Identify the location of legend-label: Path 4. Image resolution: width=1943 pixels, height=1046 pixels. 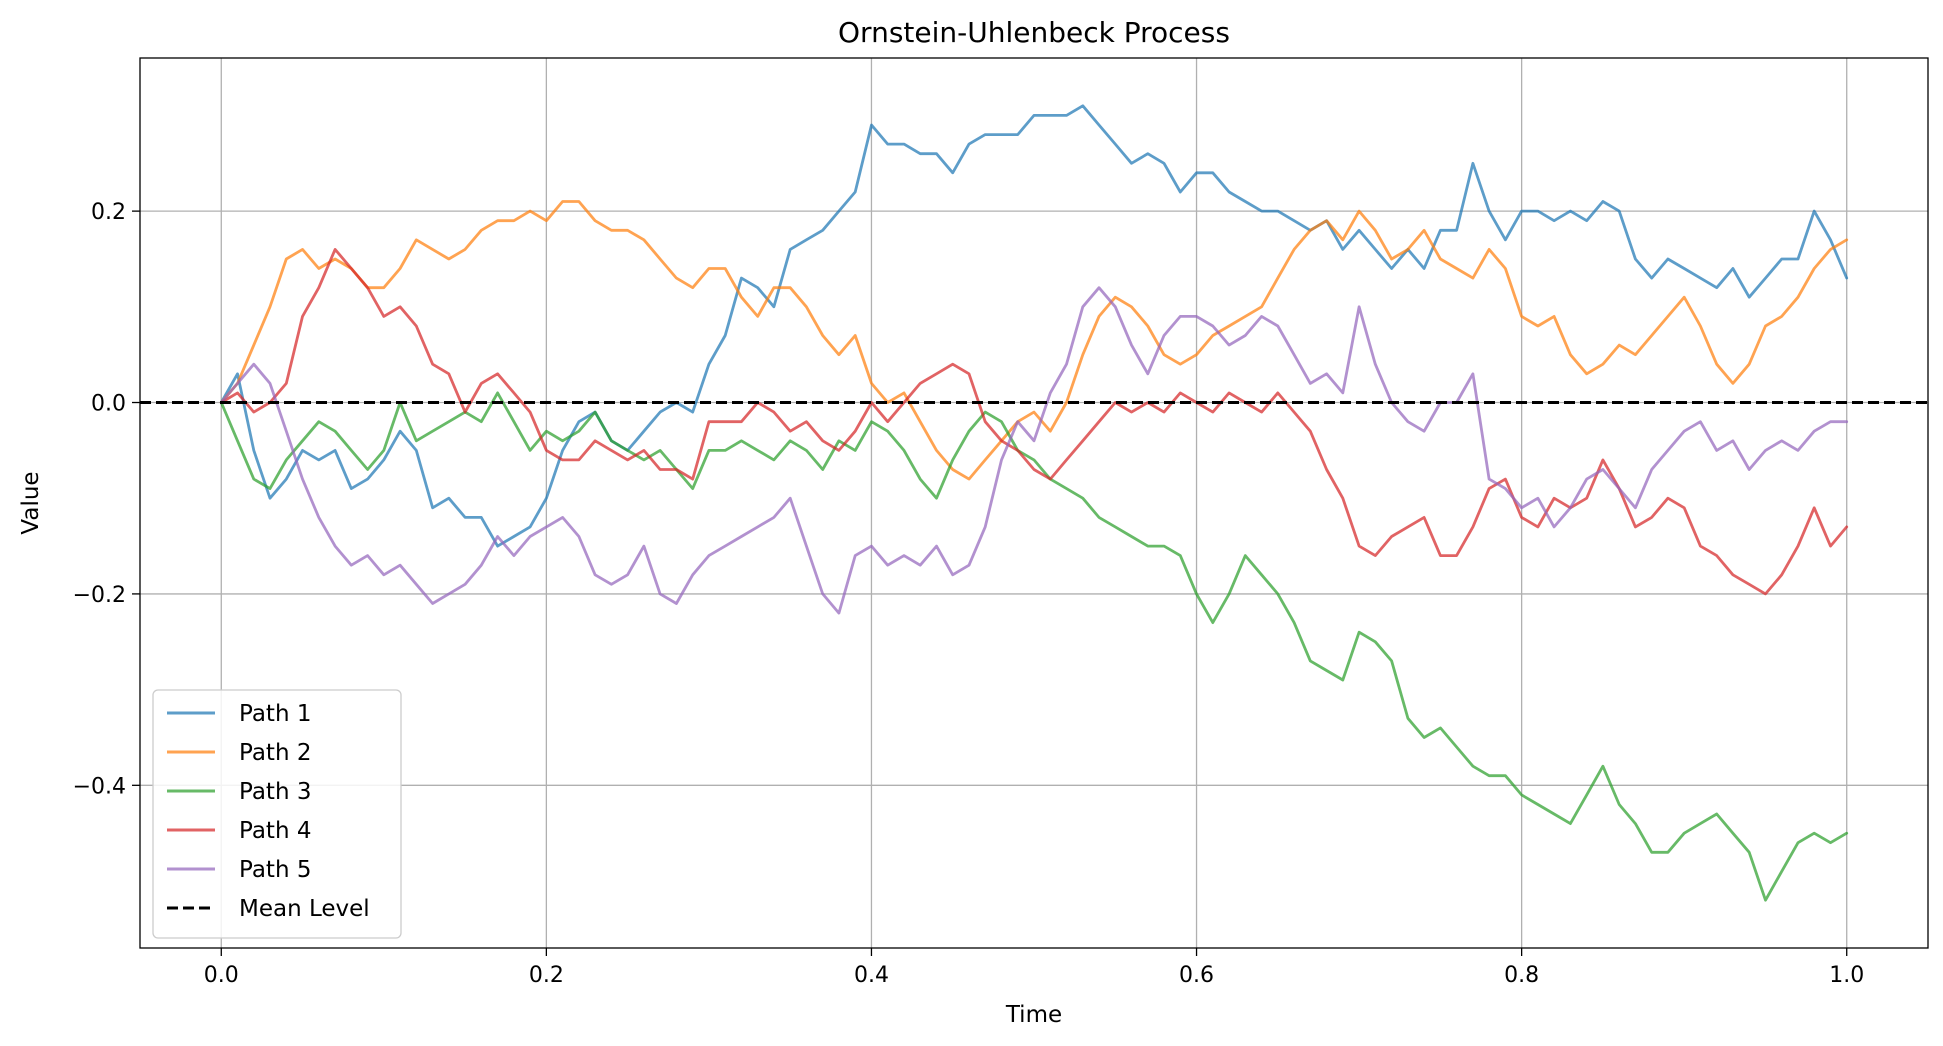
(275, 831).